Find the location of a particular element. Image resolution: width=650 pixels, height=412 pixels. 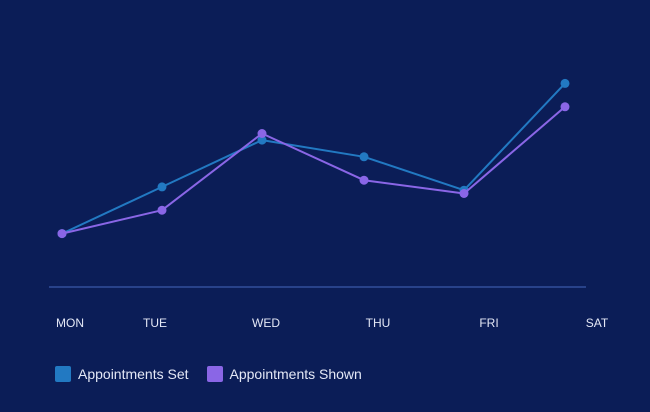

x-tick-label-wed: WED is located at coordinates (266, 323).